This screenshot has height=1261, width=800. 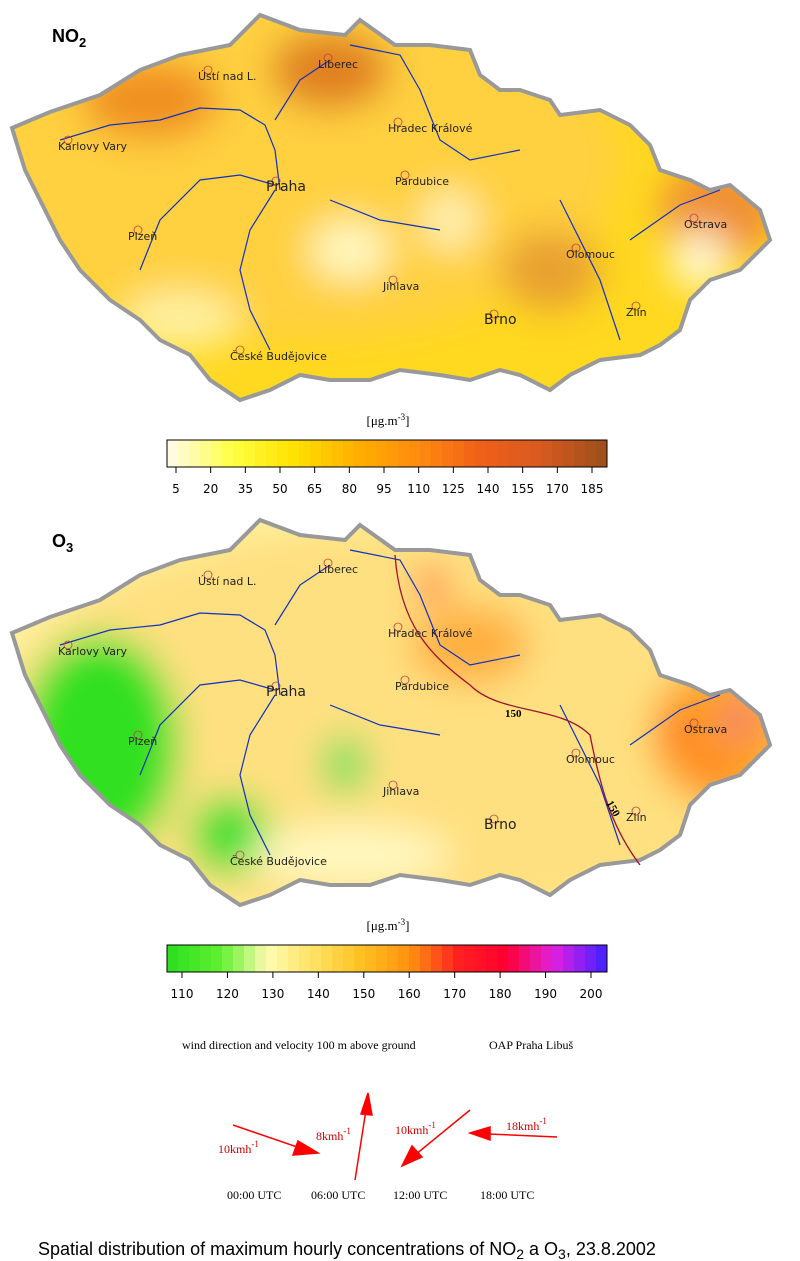 What do you see at coordinates (286, 692) in the screenshot?
I see `city-label: Praha` at bounding box center [286, 692].